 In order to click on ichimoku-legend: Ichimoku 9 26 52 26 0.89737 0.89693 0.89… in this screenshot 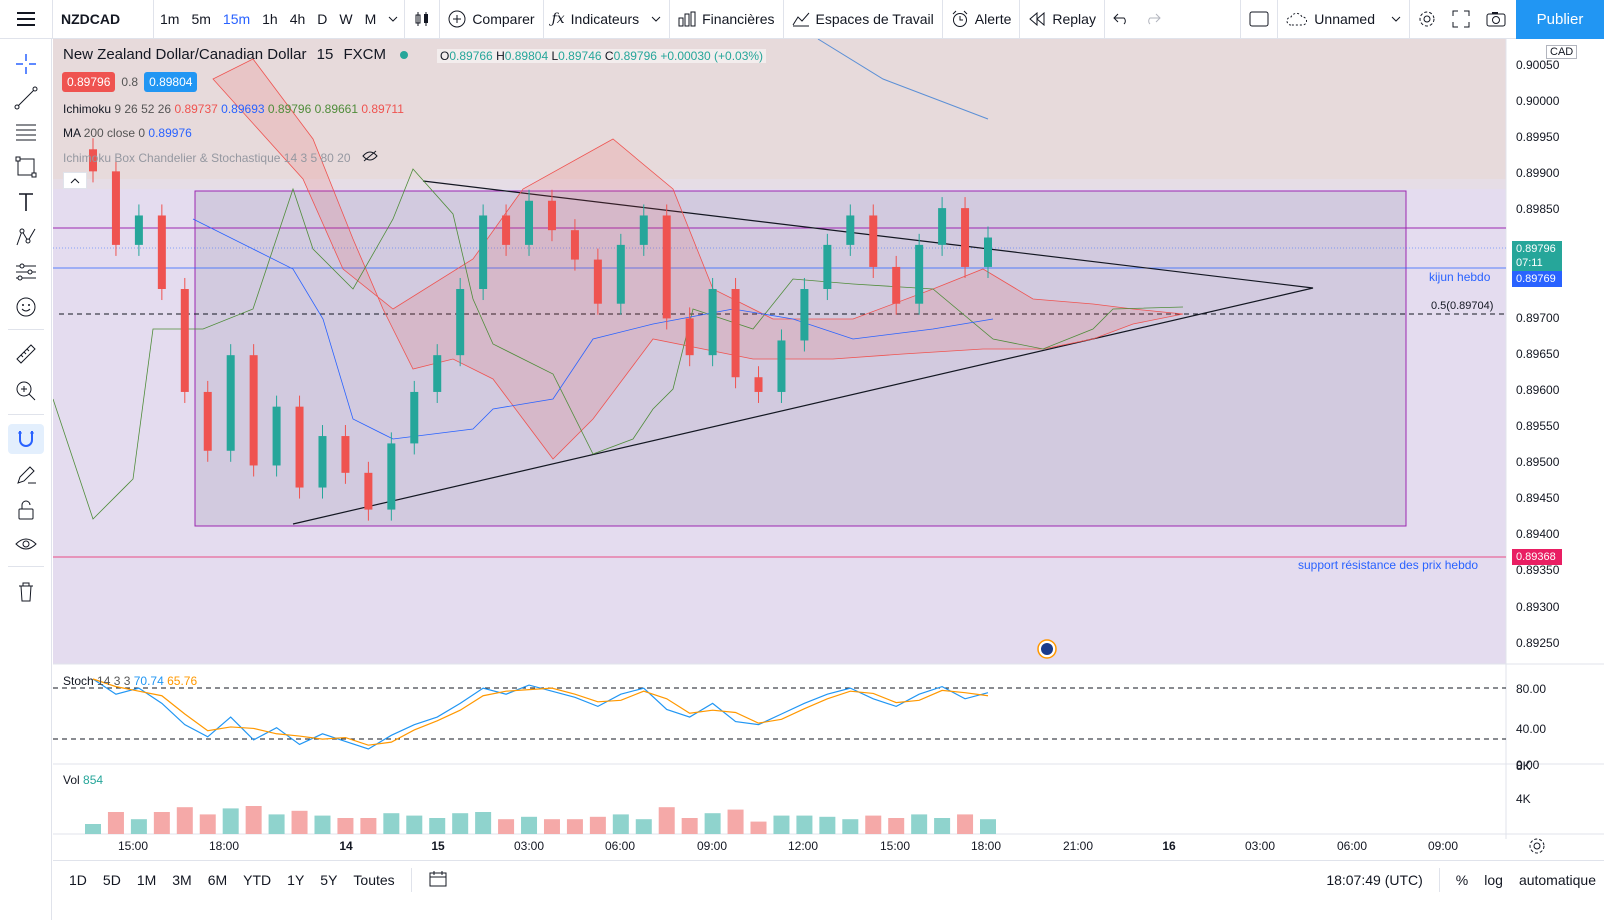, I will do `click(233, 109)`.